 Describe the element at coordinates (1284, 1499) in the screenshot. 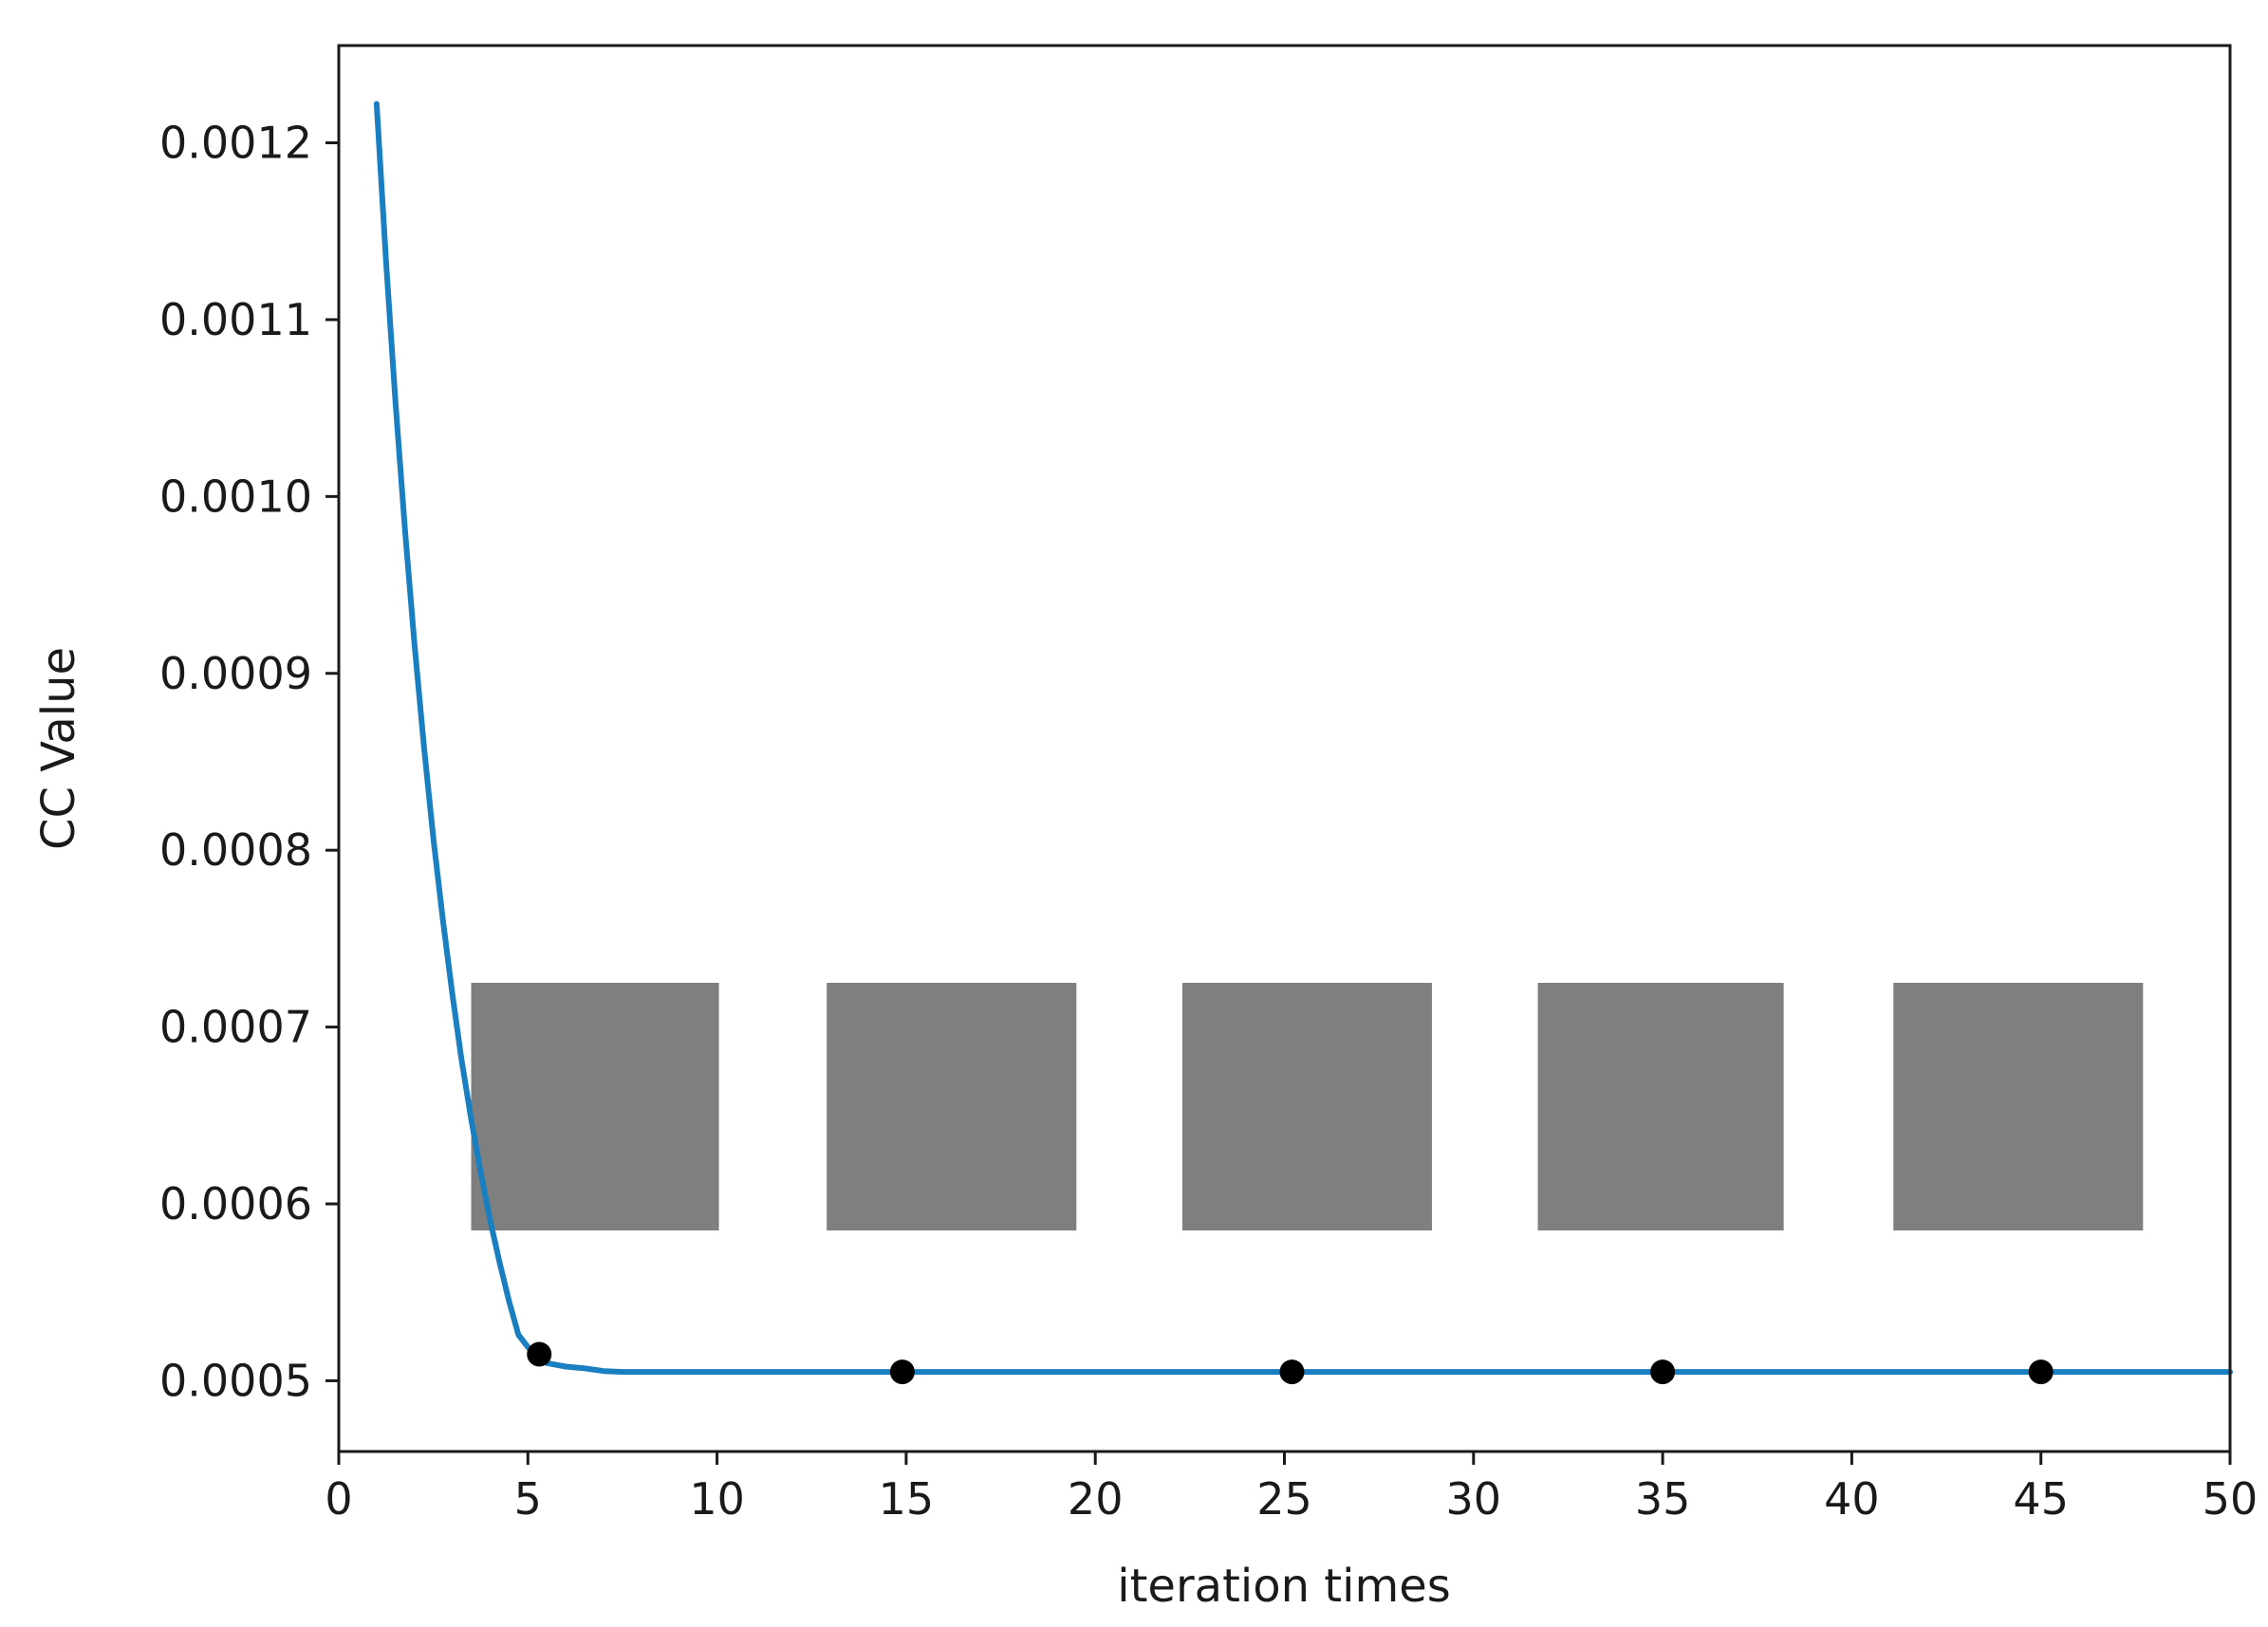

I see `x-tick-label: 25` at that location.